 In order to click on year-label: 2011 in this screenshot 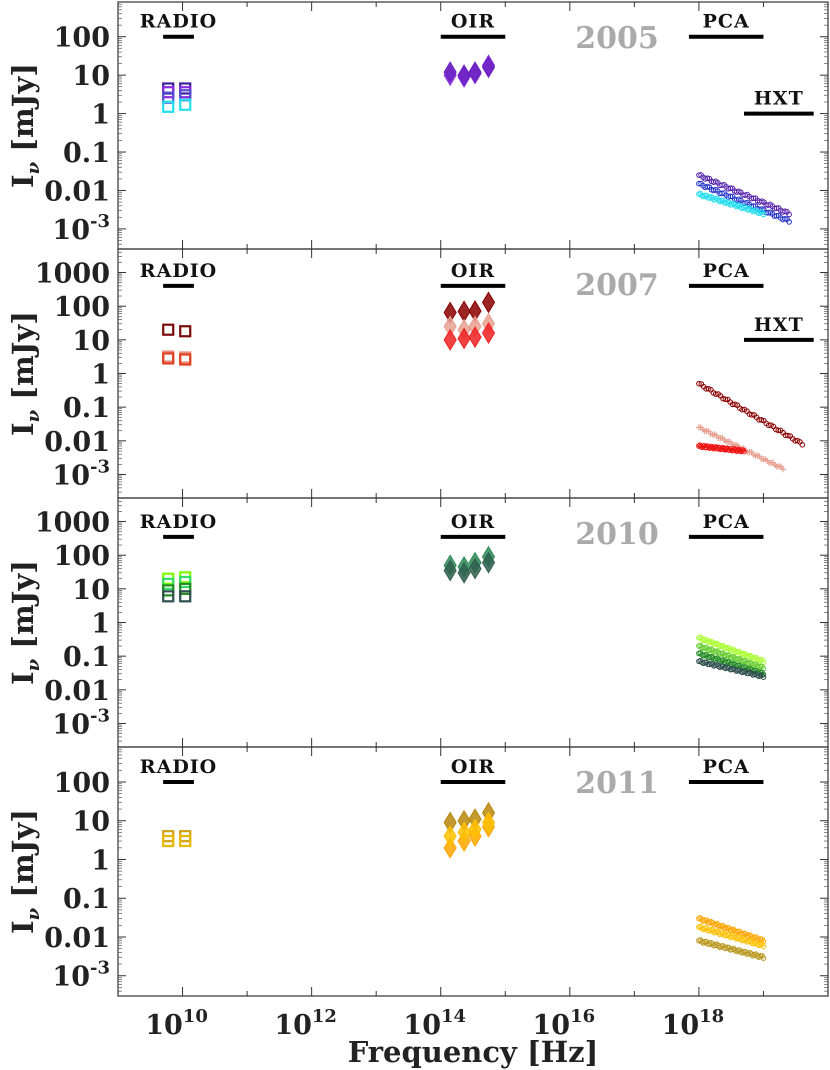, I will do `click(617, 783)`.